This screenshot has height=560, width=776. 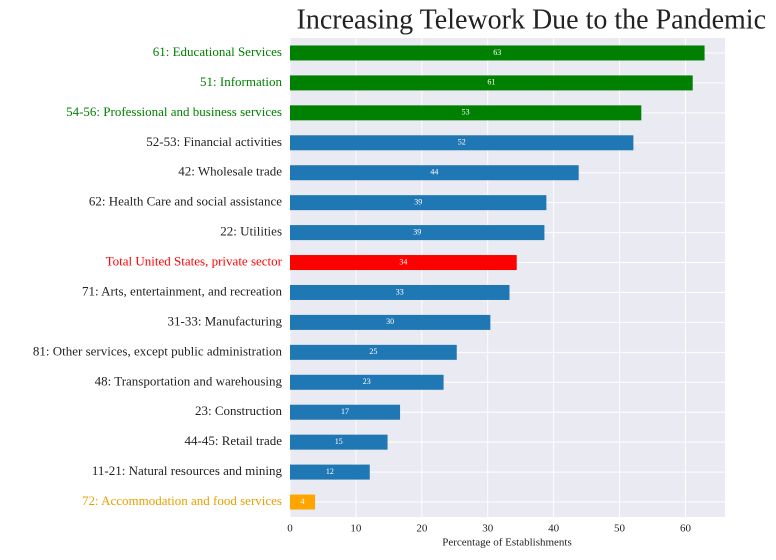 I want to click on x-tick-label: 10, so click(x=356, y=529).